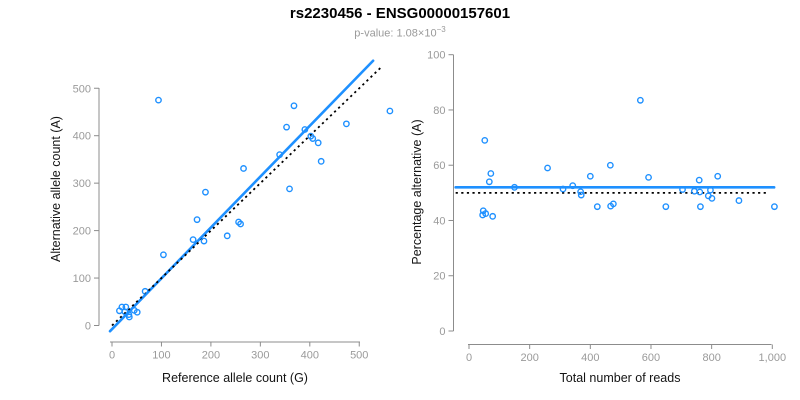 The width and height of the screenshot is (800, 400). Describe the element at coordinates (82, 137) in the screenshot. I see `y-tick-label: 400` at that location.